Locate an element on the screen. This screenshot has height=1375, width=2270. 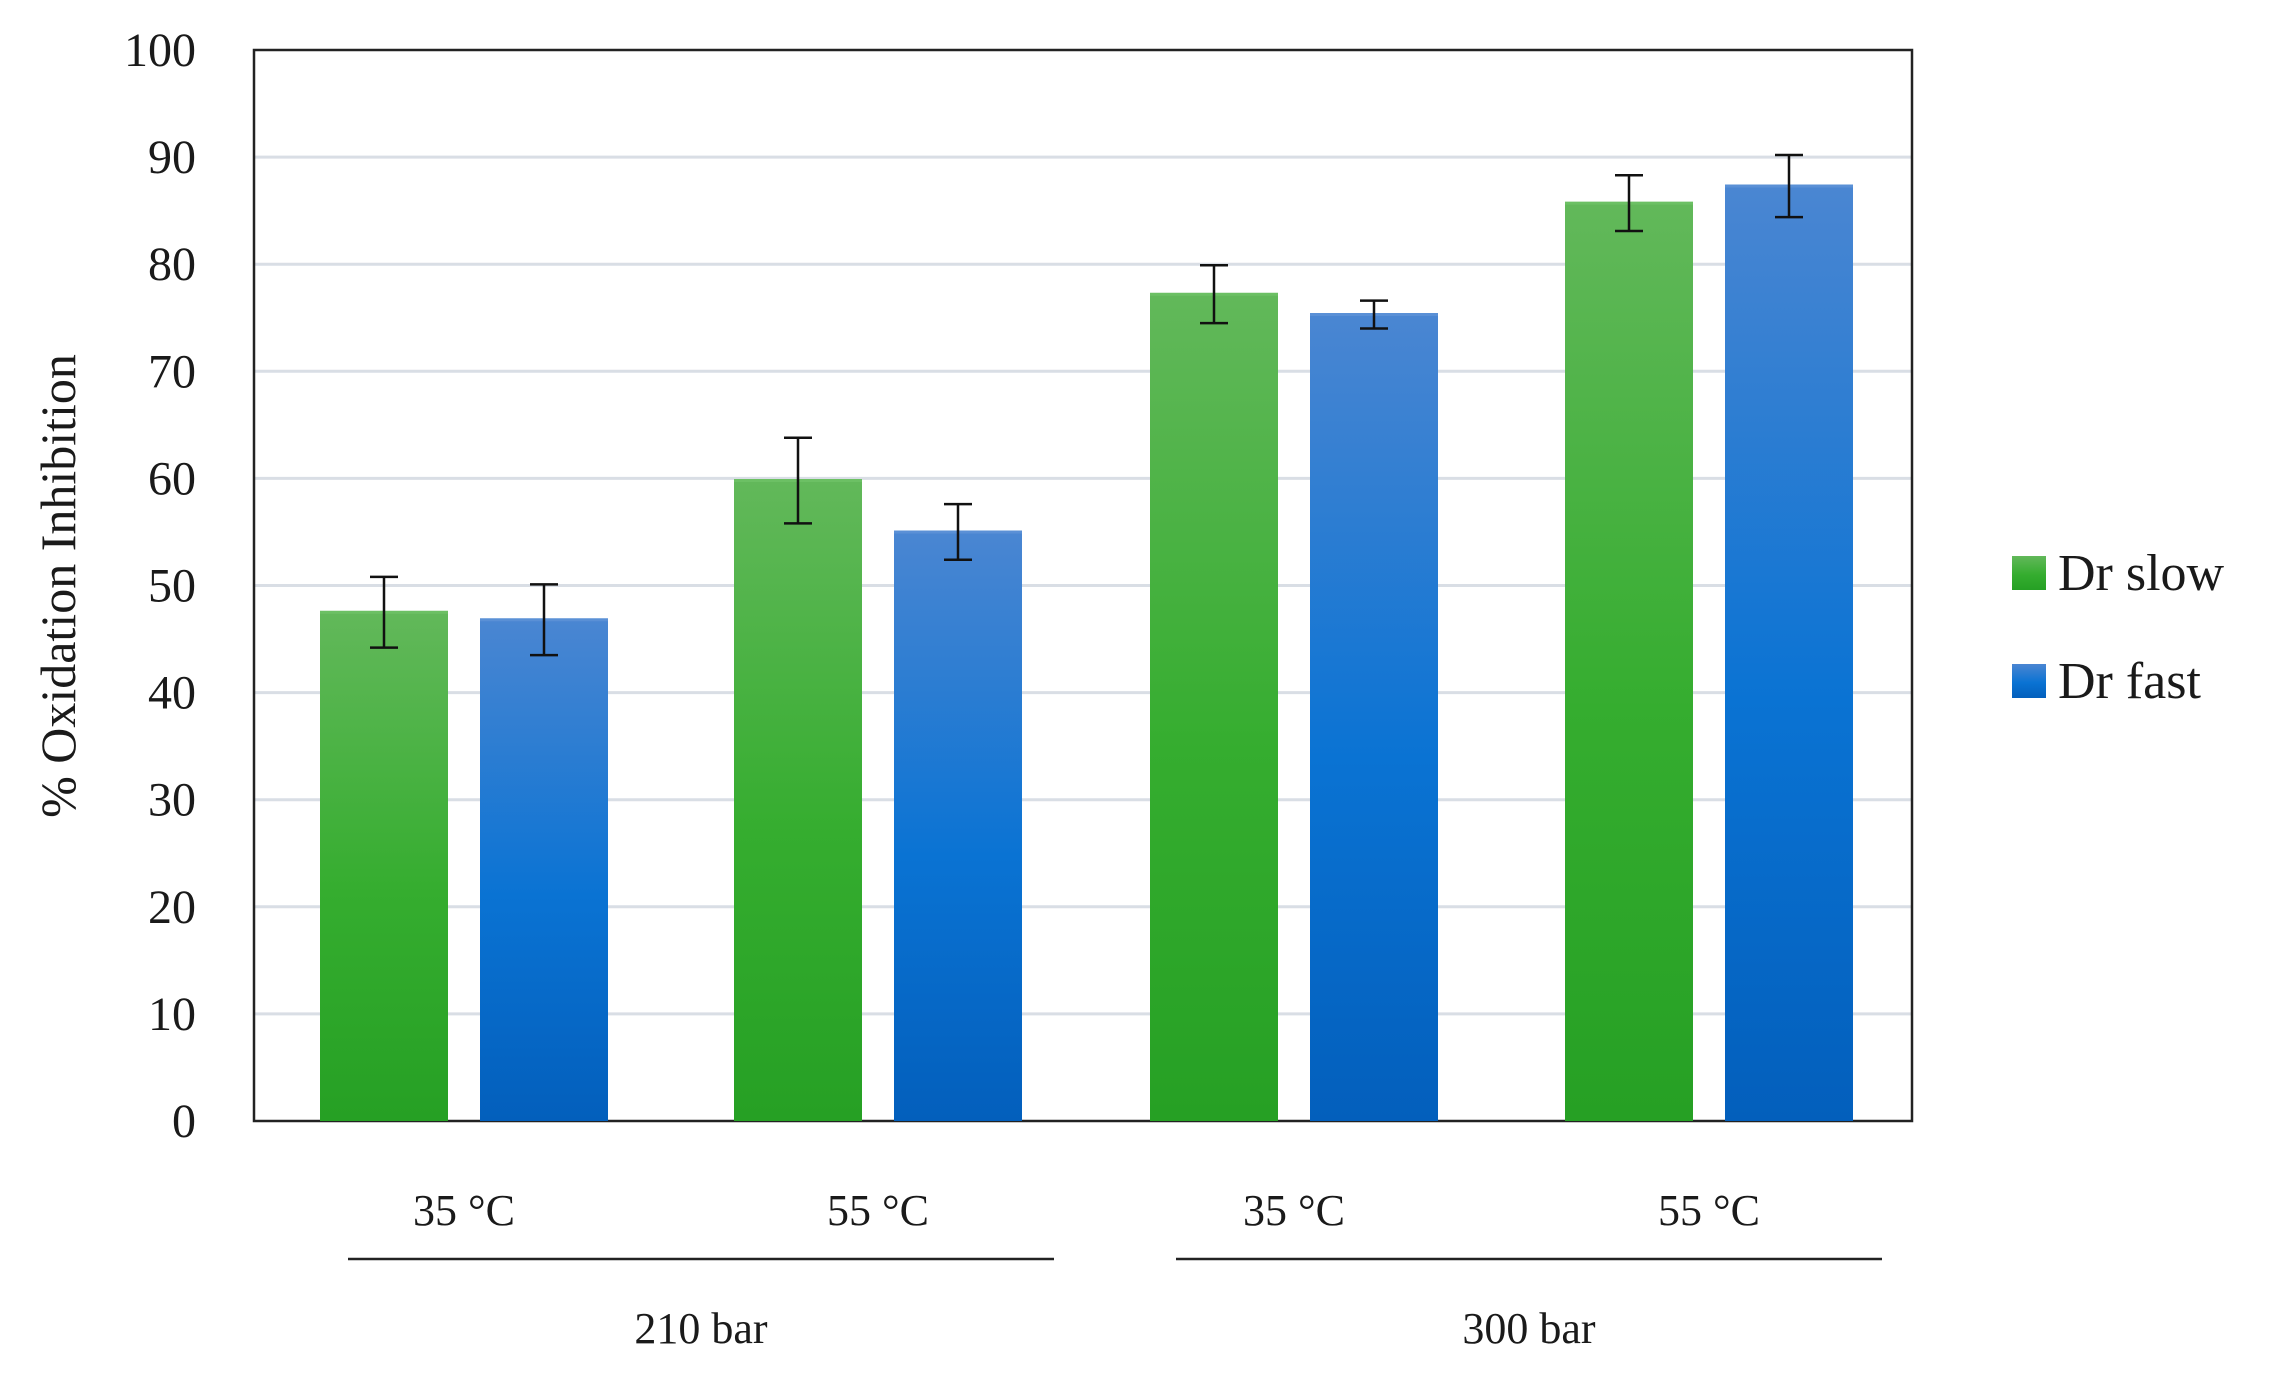
y-tick-label: 70 is located at coordinates (172, 371).